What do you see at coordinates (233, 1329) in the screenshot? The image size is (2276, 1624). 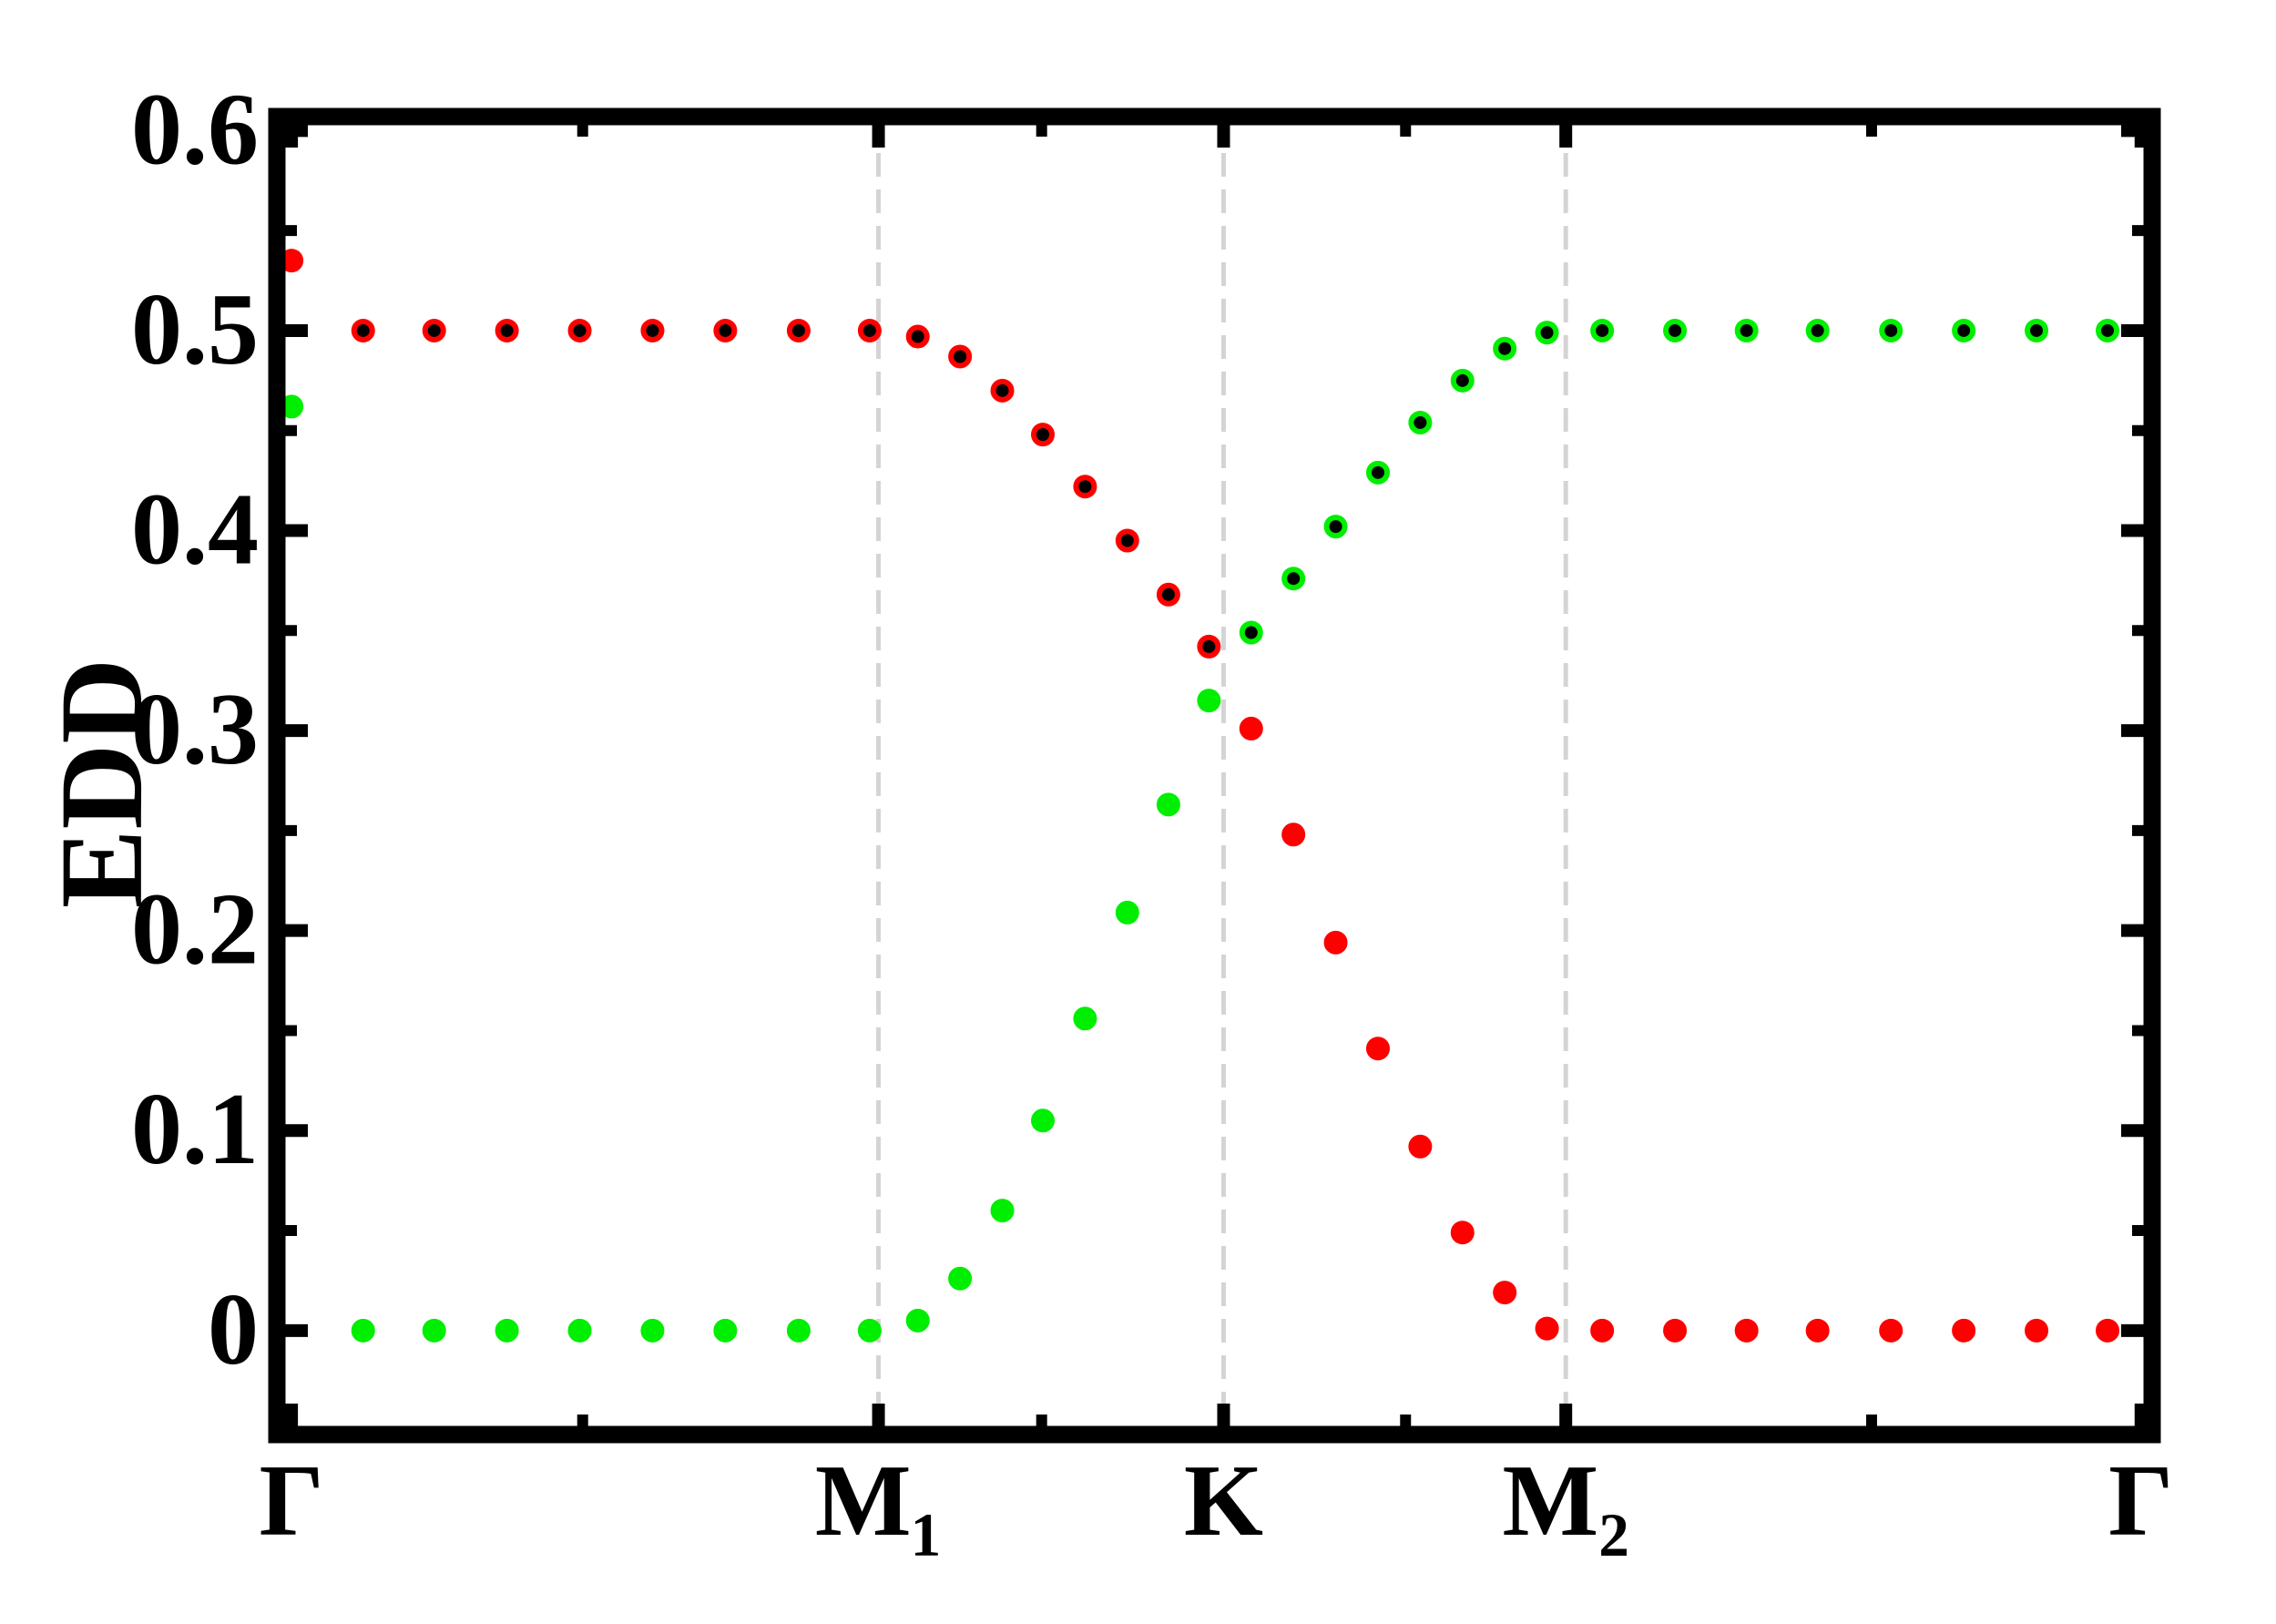 I see `y-tick-label: 0` at bounding box center [233, 1329].